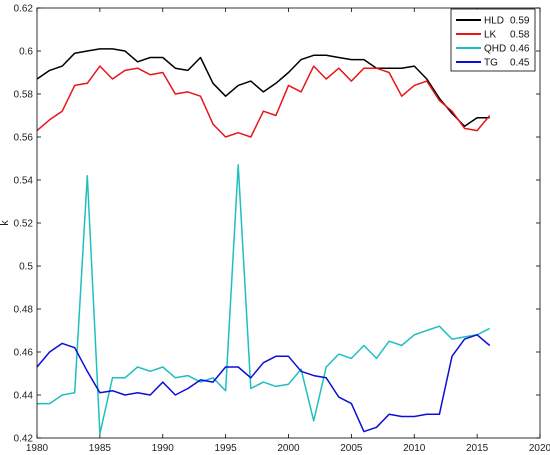 Image resolution: width=550 pixels, height=455 pixels. Describe the element at coordinates (24, 181) in the screenshot. I see `y-tick-label: 0.54` at that location.